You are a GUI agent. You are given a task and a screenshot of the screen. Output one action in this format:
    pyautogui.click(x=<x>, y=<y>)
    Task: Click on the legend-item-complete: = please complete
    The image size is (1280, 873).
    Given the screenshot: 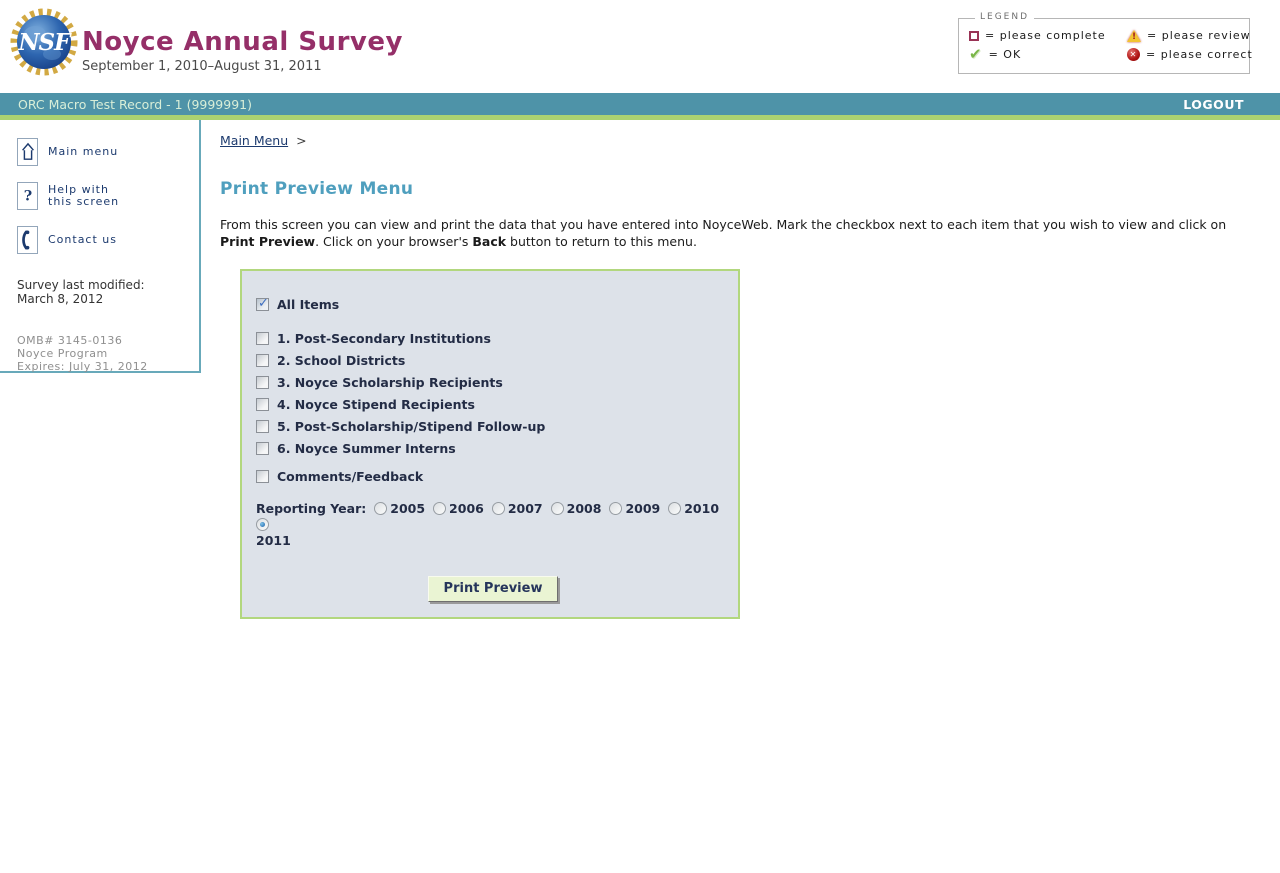 What is the action you would take?
    pyautogui.click(x=1048, y=35)
    